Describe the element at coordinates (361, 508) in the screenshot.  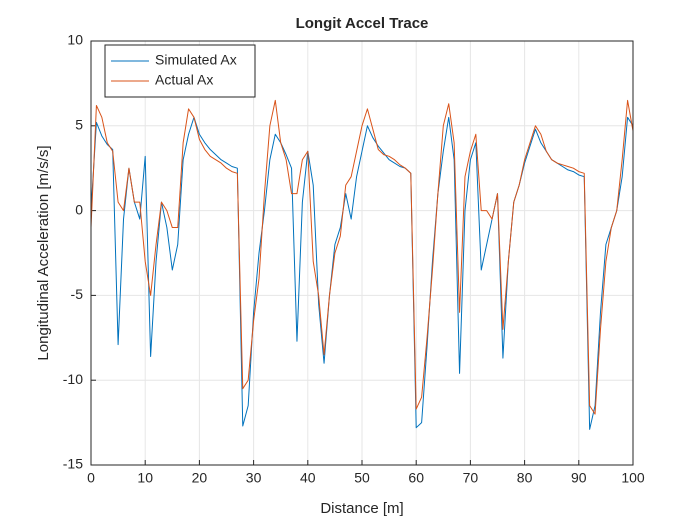
I see `x-axis-label: Distance [m]` at that location.